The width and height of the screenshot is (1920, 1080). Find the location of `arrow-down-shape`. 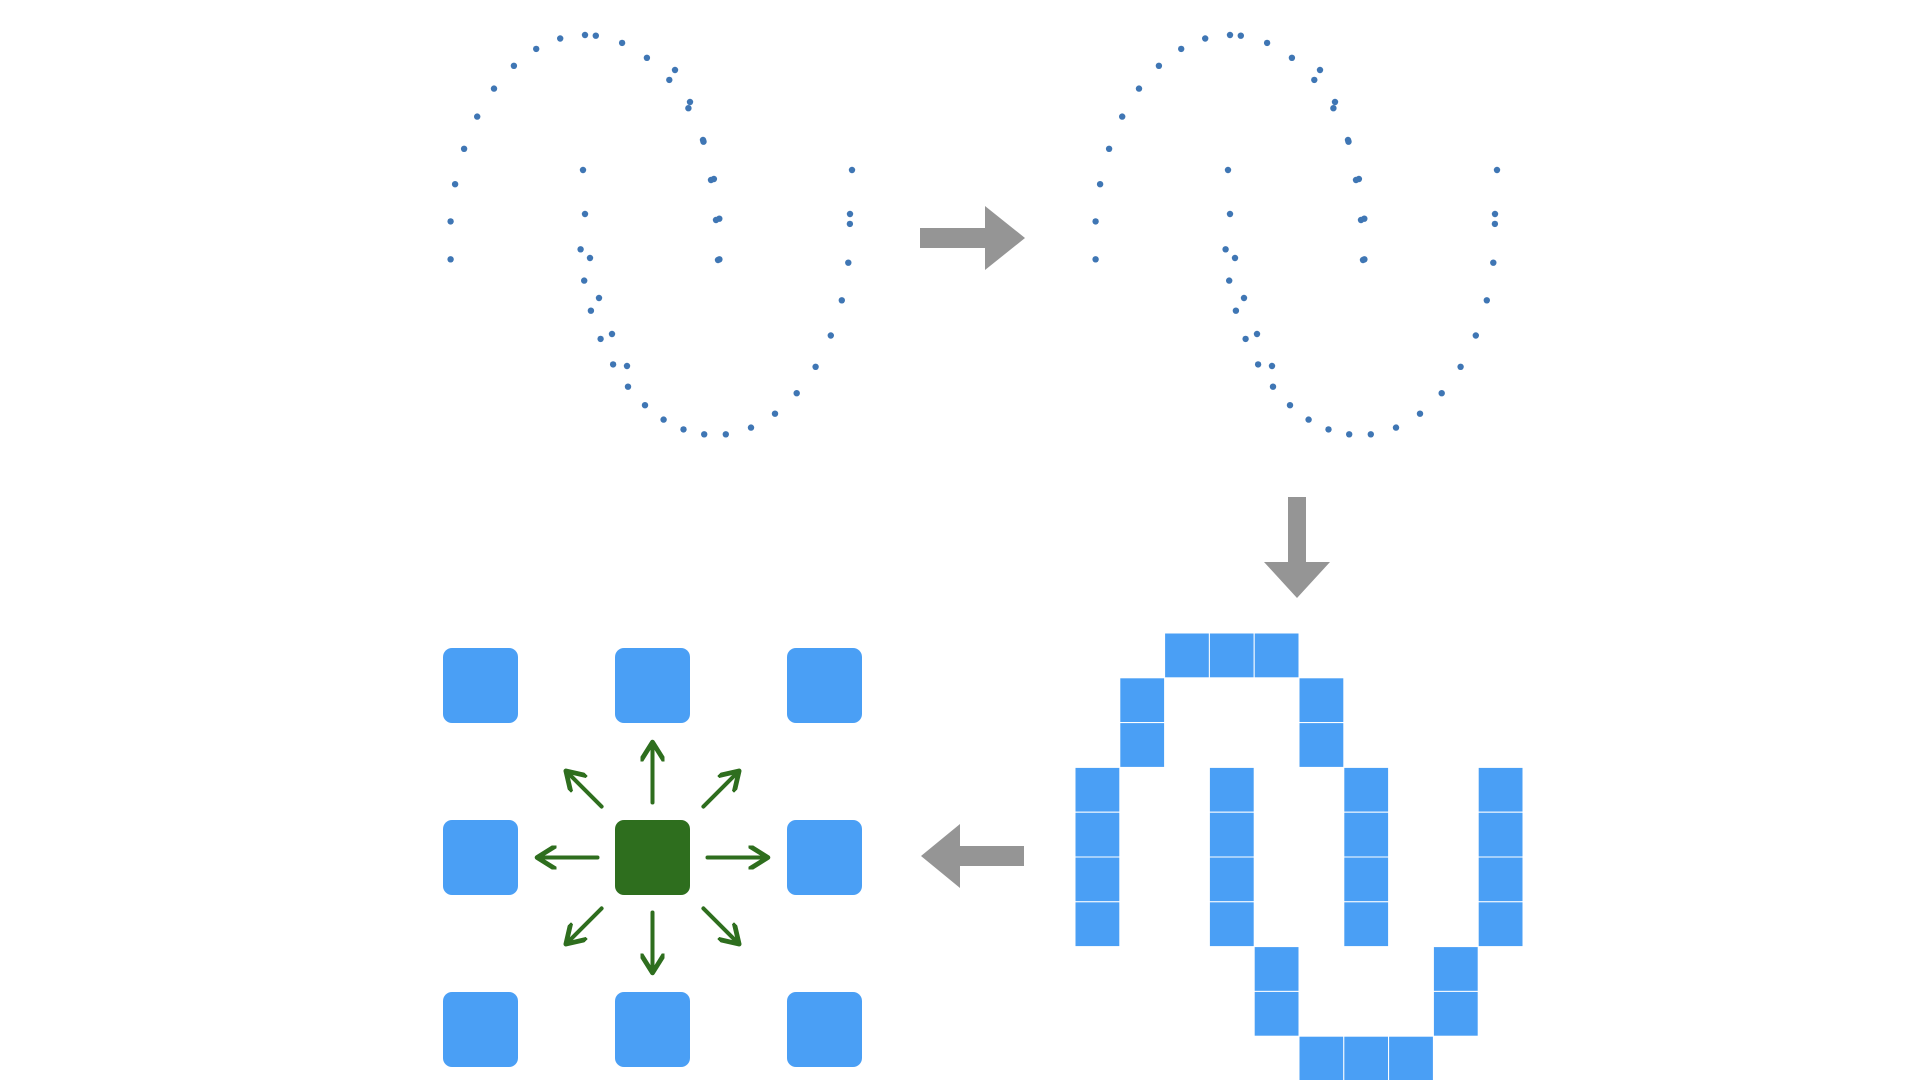

arrow-down-shape is located at coordinates (1297, 547).